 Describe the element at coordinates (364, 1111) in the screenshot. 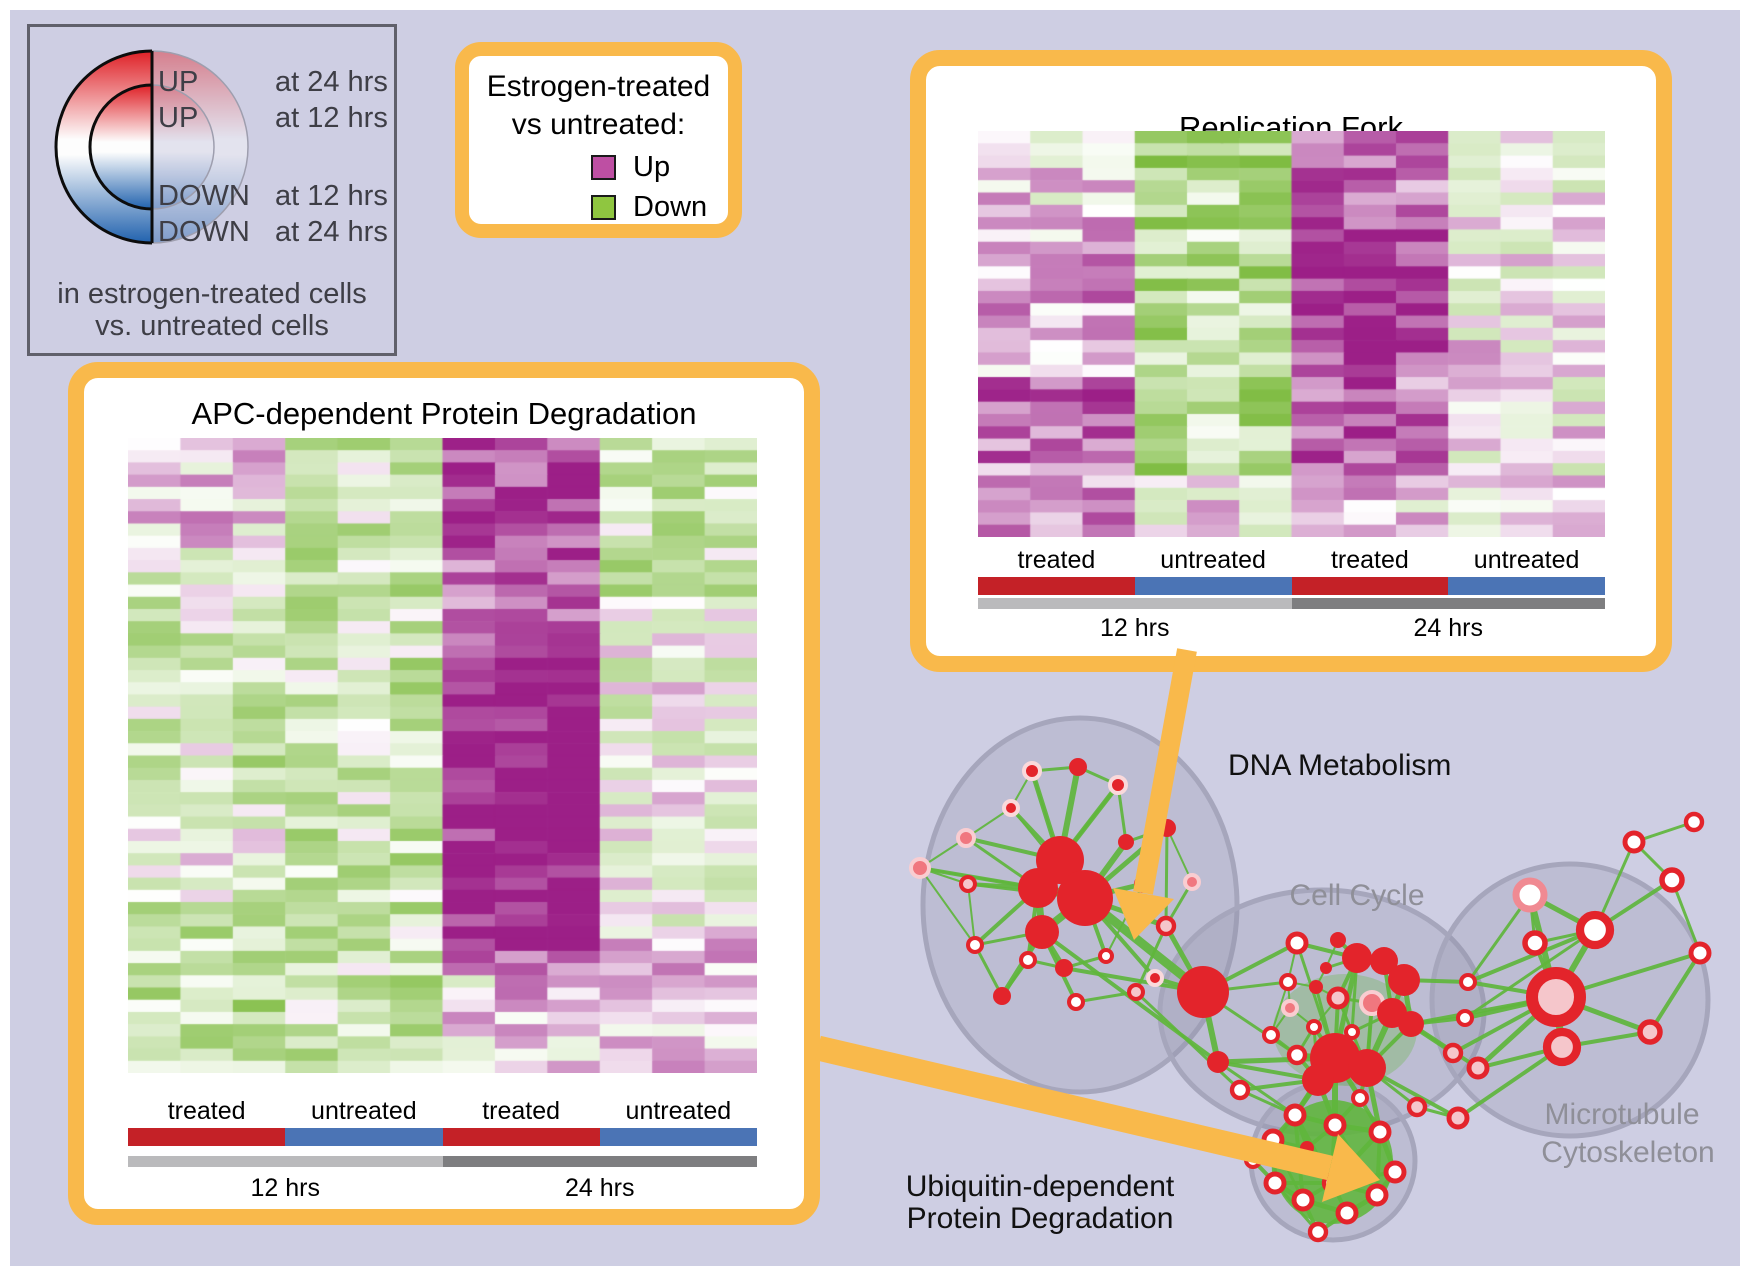

I see `apc-group-untreated-12: untreated` at that location.